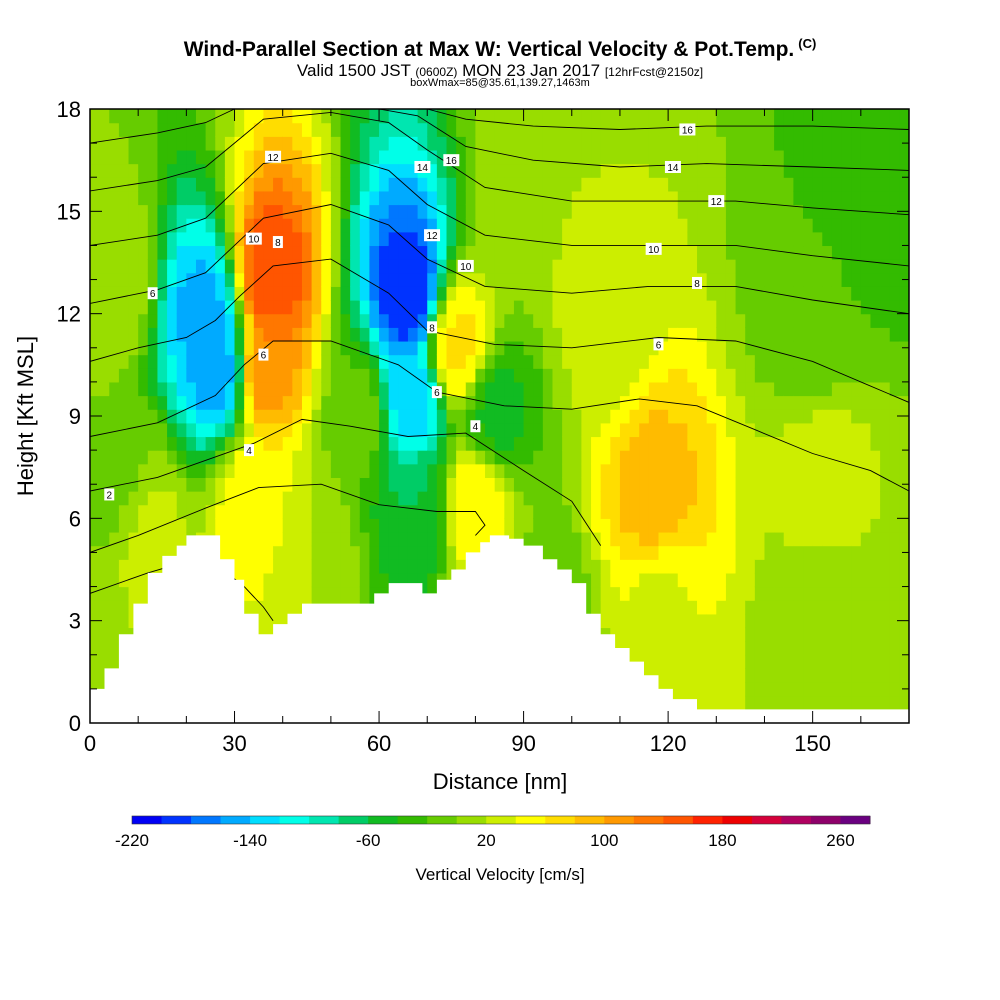 Image resolution: width=1000 pixels, height=1000 pixels. I want to click on colorbar-swatch, so click(471, 820).